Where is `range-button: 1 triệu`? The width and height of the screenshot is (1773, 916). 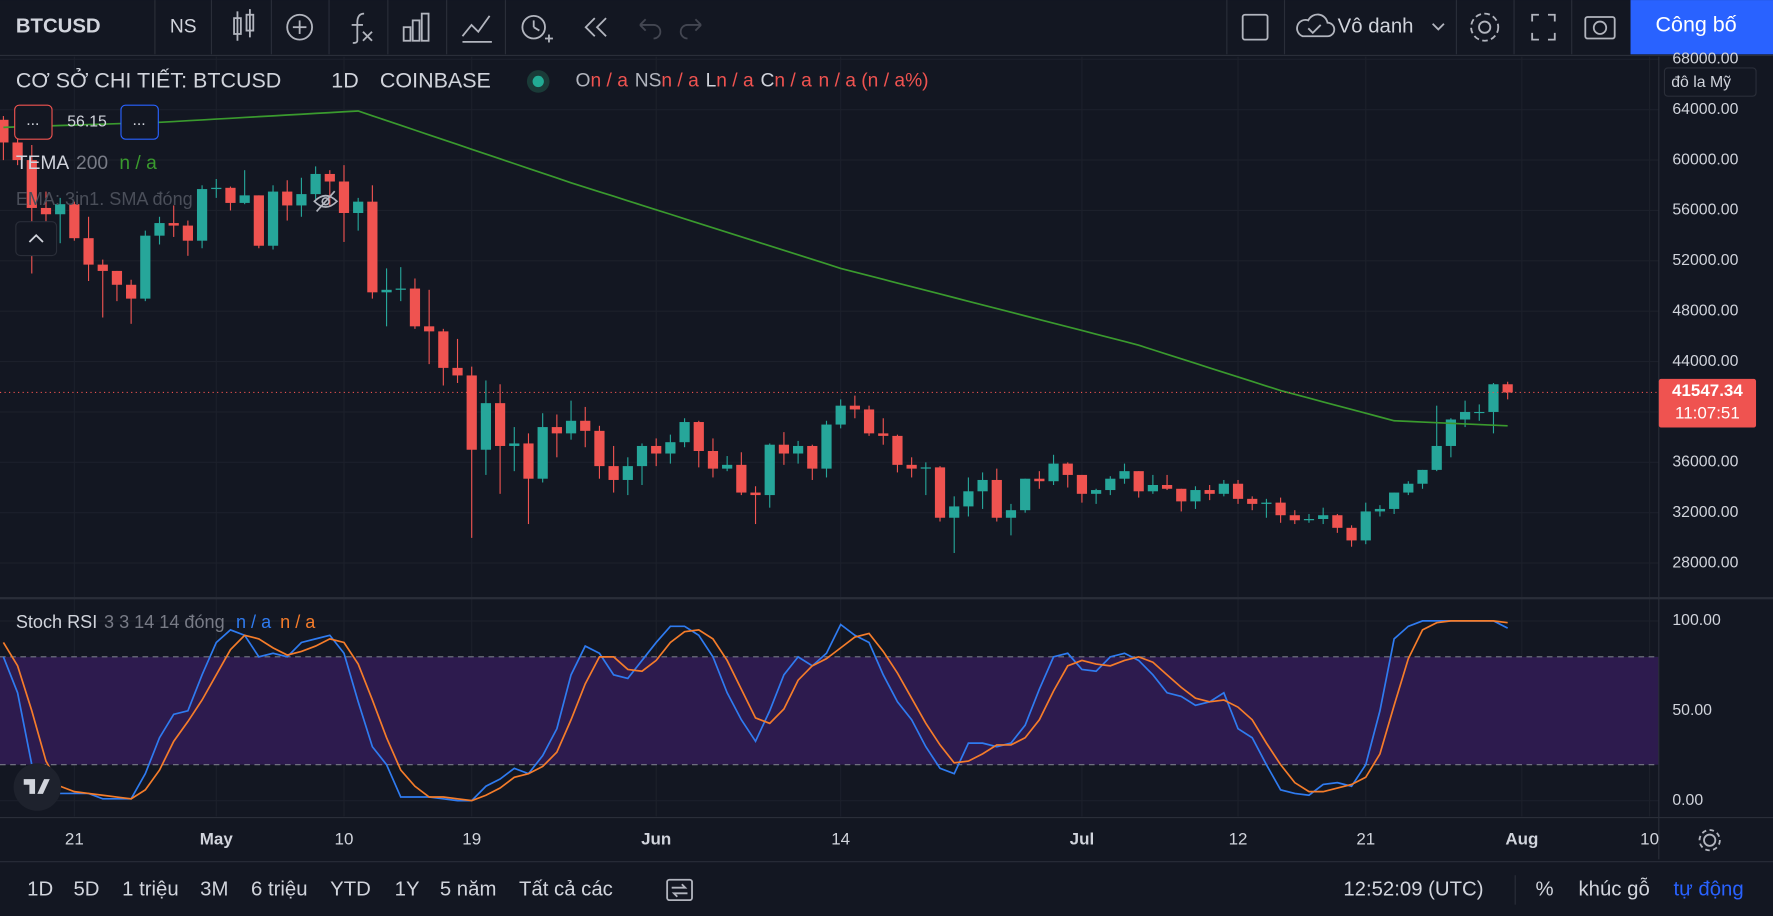 range-button: 1 triệu is located at coordinates (150, 889).